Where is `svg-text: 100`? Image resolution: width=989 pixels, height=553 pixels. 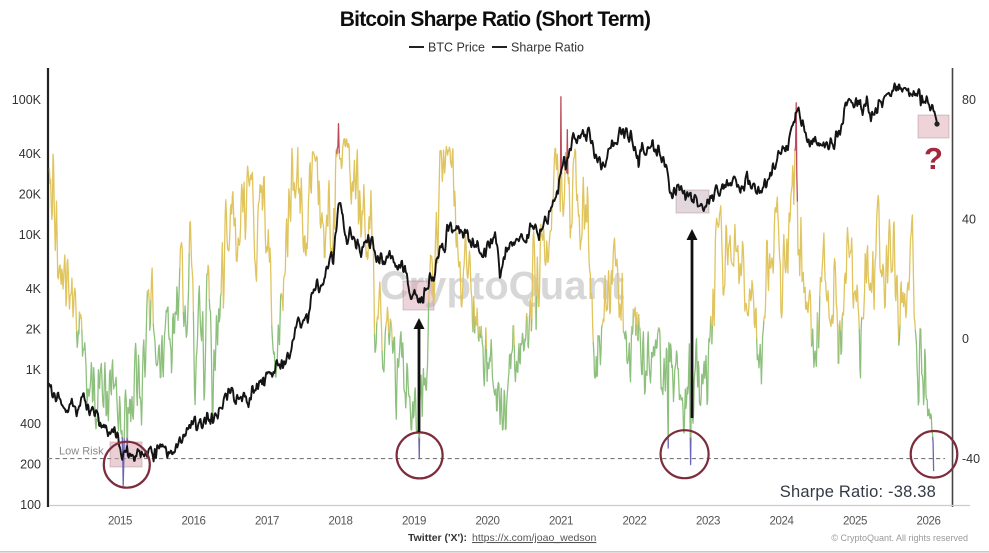
svg-text: 100 is located at coordinates (30, 505).